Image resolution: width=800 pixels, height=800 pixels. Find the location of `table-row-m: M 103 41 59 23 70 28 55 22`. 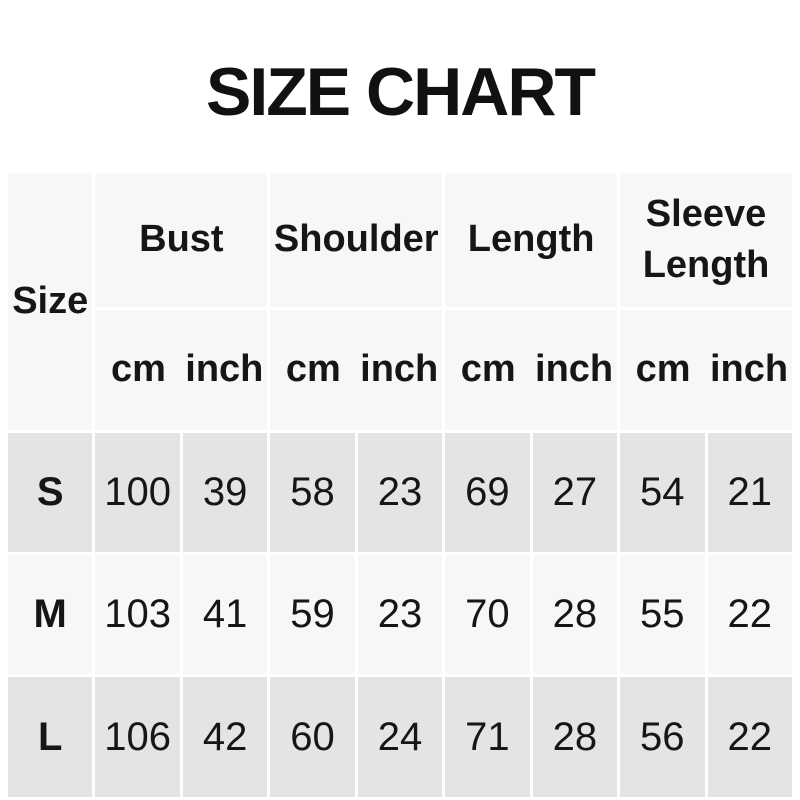

table-row-m: M 103 41 59 23 70 28 55 22 is located at coordinates (400, 614).